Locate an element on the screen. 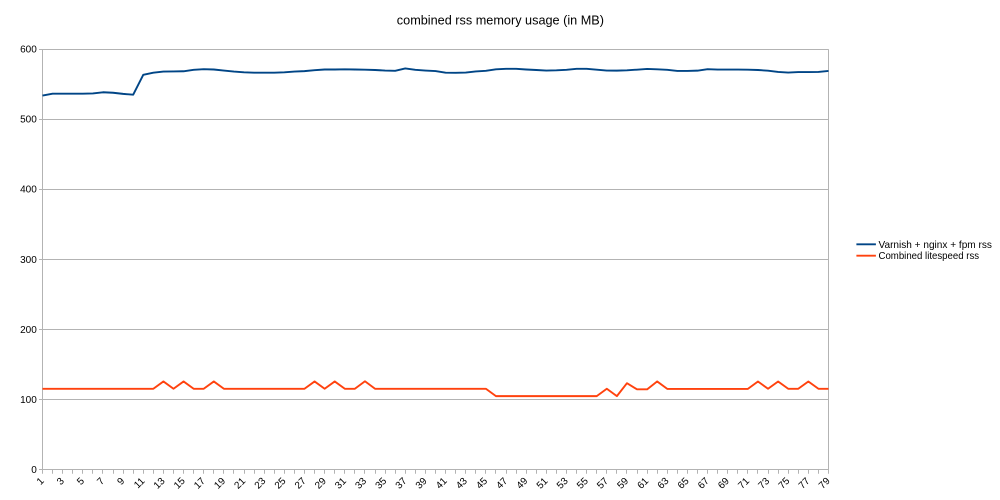  svg-text: 0 is located at coordinates (34, 470).